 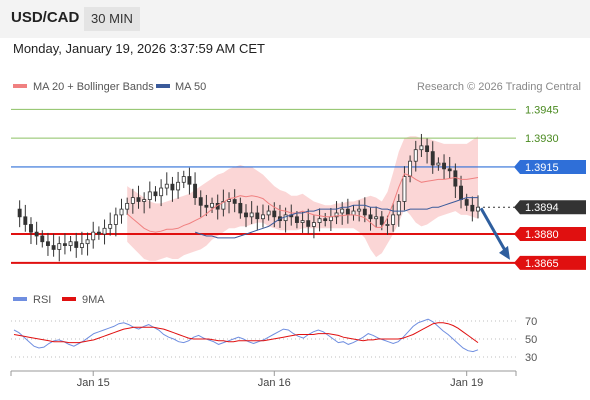 I want to click on level-tag-1.3894, so click(x=550, y=207).